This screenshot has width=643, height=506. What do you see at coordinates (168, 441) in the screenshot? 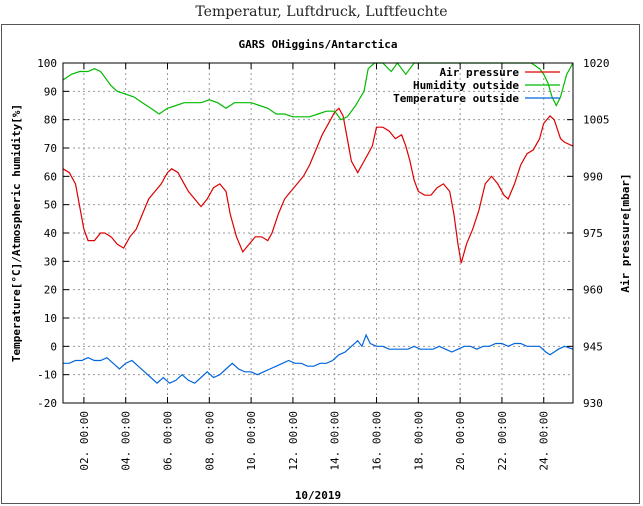
I see `x-tick-label: 06. 00:00` at bounding box center [168, 441].